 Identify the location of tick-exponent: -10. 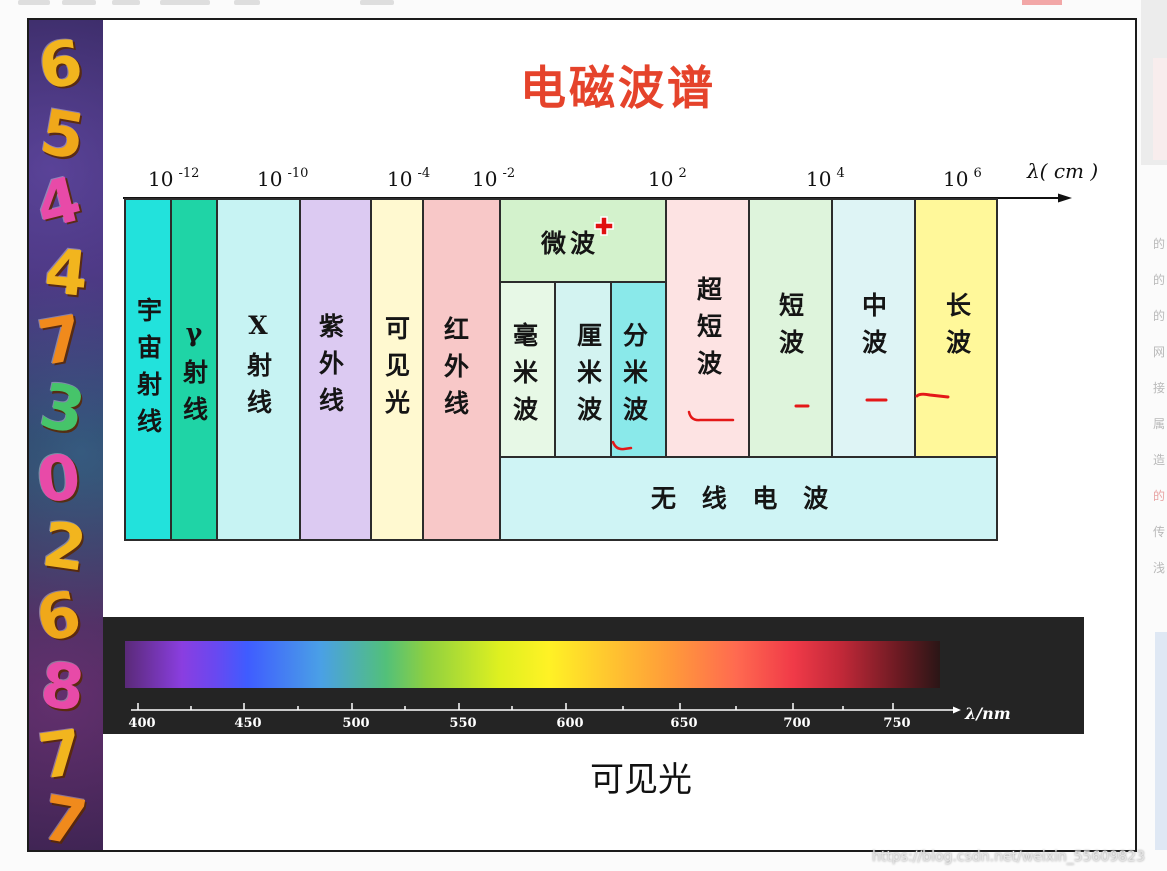
(298, 173).